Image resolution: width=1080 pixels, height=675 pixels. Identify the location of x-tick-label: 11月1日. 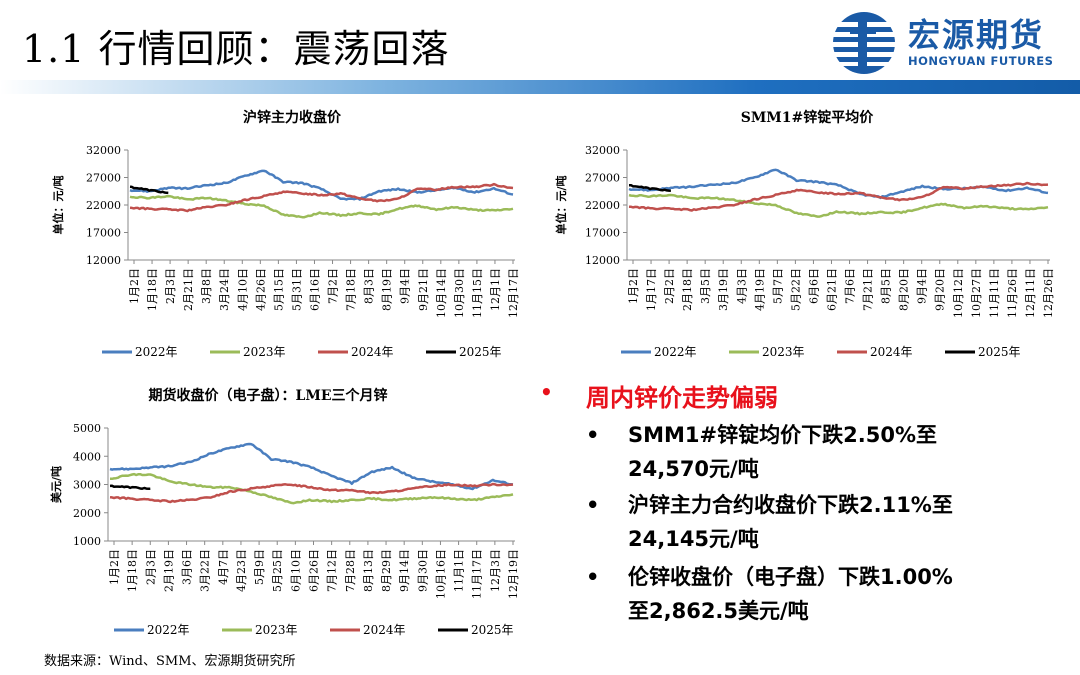
(459, 570).